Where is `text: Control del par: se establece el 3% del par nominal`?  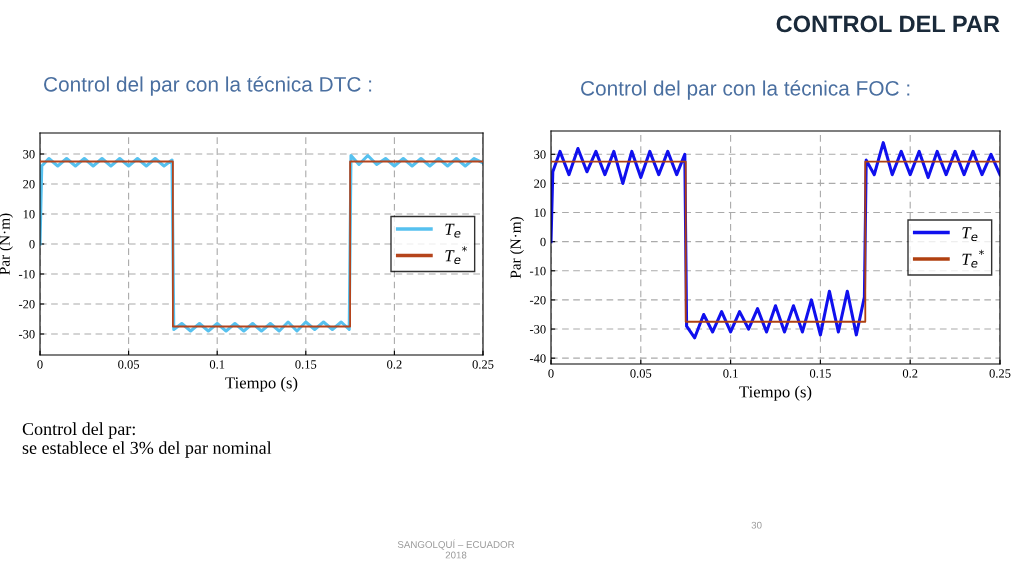 text: Control del par: se establece el 3% del par nominal is located at coordinates (147, 440).